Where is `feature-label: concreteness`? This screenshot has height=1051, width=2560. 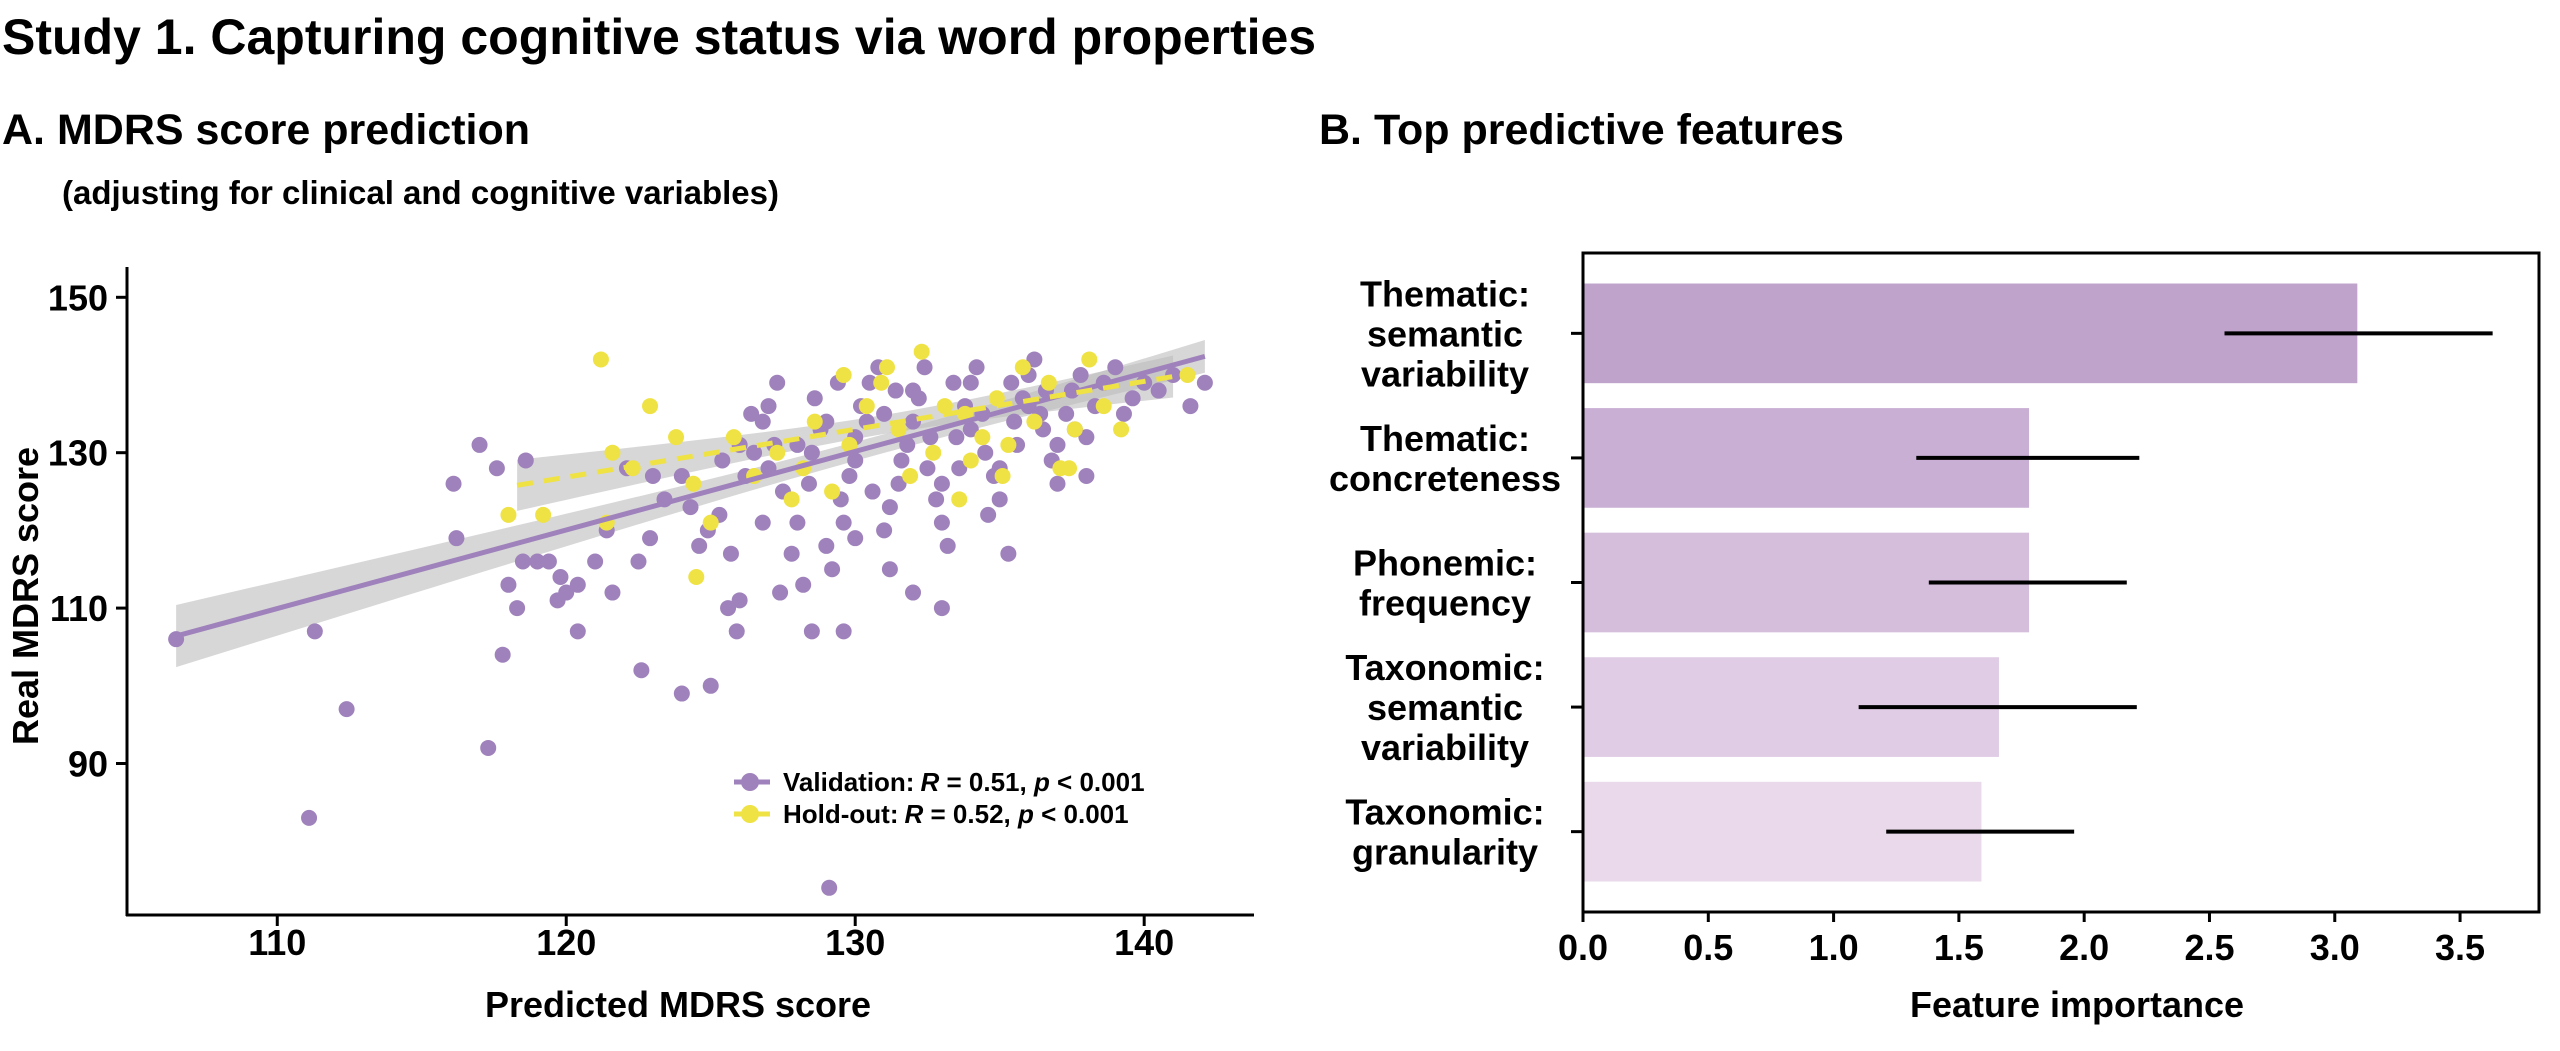 feature-label: concreteness is located at coordinates (1445, 478).